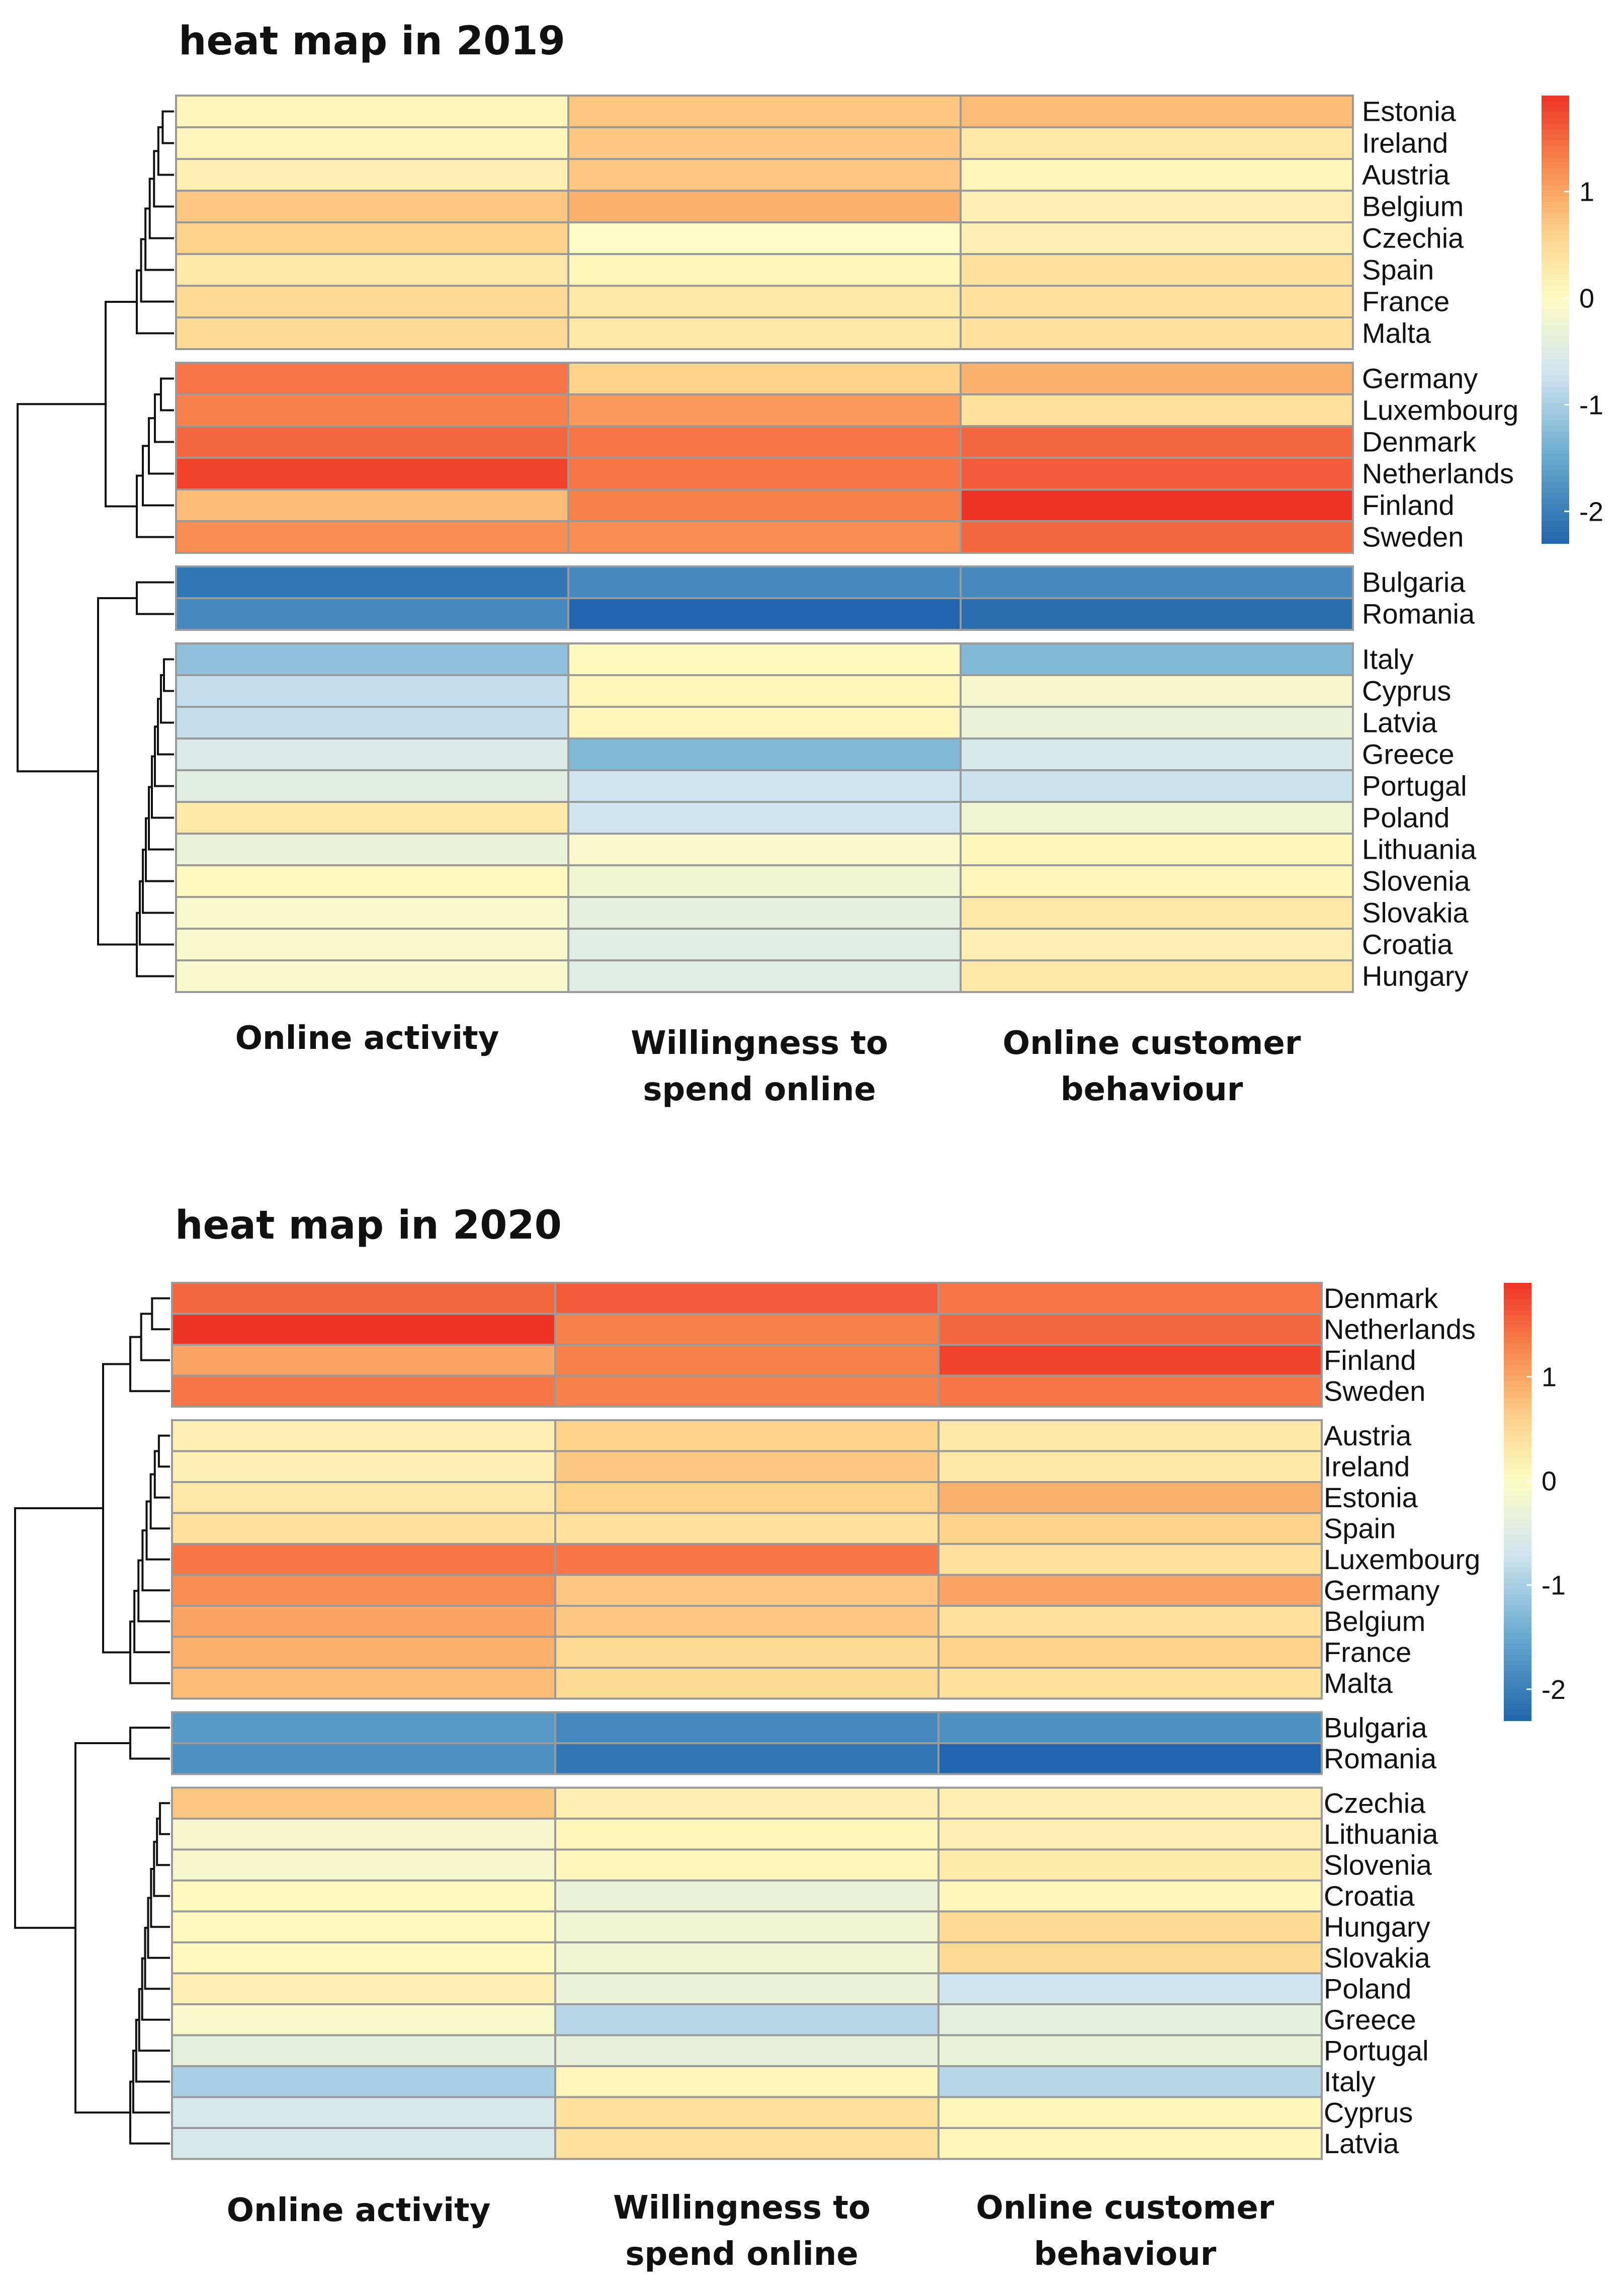 This screenshot has height=2291, width=1624. I want to click on cell-latvia-online-customer-behaviour, so click(1130, 2144).